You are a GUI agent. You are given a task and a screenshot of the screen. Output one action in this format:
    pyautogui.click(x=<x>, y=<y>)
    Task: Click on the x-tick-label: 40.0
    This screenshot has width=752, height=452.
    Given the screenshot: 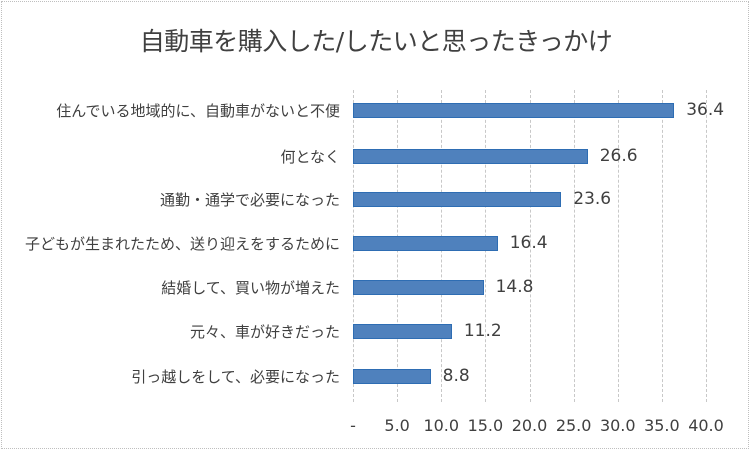 What is the action you would take?
    pyautogui.click(x=706, y=425)
    